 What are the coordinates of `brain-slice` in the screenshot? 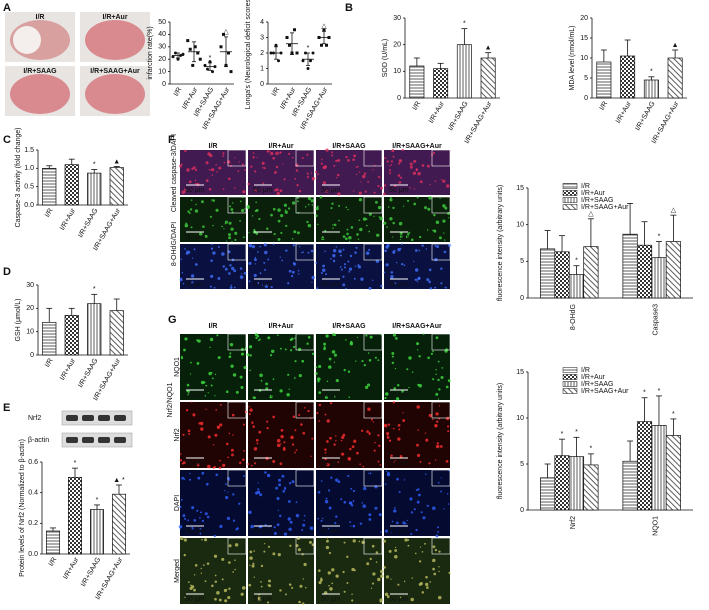 It's located at (115, 94).